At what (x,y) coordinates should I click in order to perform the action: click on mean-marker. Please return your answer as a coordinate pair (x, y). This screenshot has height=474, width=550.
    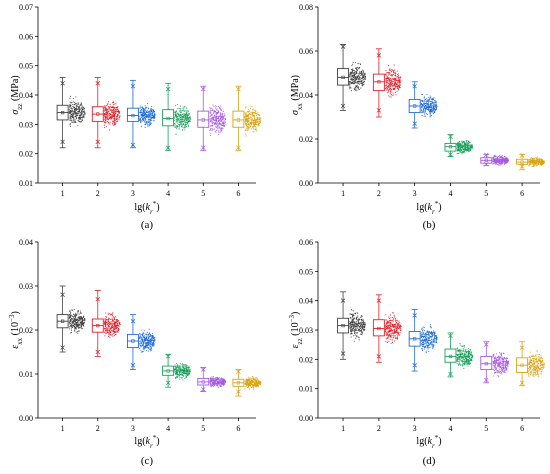
    Looking at the image, I should click on (450, 147).